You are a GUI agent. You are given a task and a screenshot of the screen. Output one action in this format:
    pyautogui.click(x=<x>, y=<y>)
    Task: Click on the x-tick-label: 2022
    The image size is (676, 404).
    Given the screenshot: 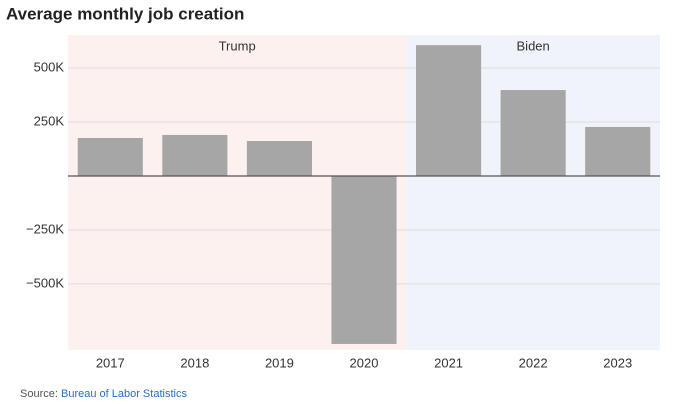 What is the action you would take?
    pyautogui.click(x=533, y=362)
    